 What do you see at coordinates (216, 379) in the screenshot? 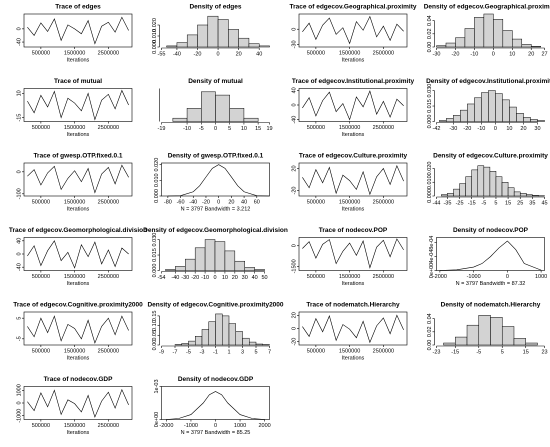
I see `panel-title: Density of nodecov.GDP` at bounding box center [216, 379].